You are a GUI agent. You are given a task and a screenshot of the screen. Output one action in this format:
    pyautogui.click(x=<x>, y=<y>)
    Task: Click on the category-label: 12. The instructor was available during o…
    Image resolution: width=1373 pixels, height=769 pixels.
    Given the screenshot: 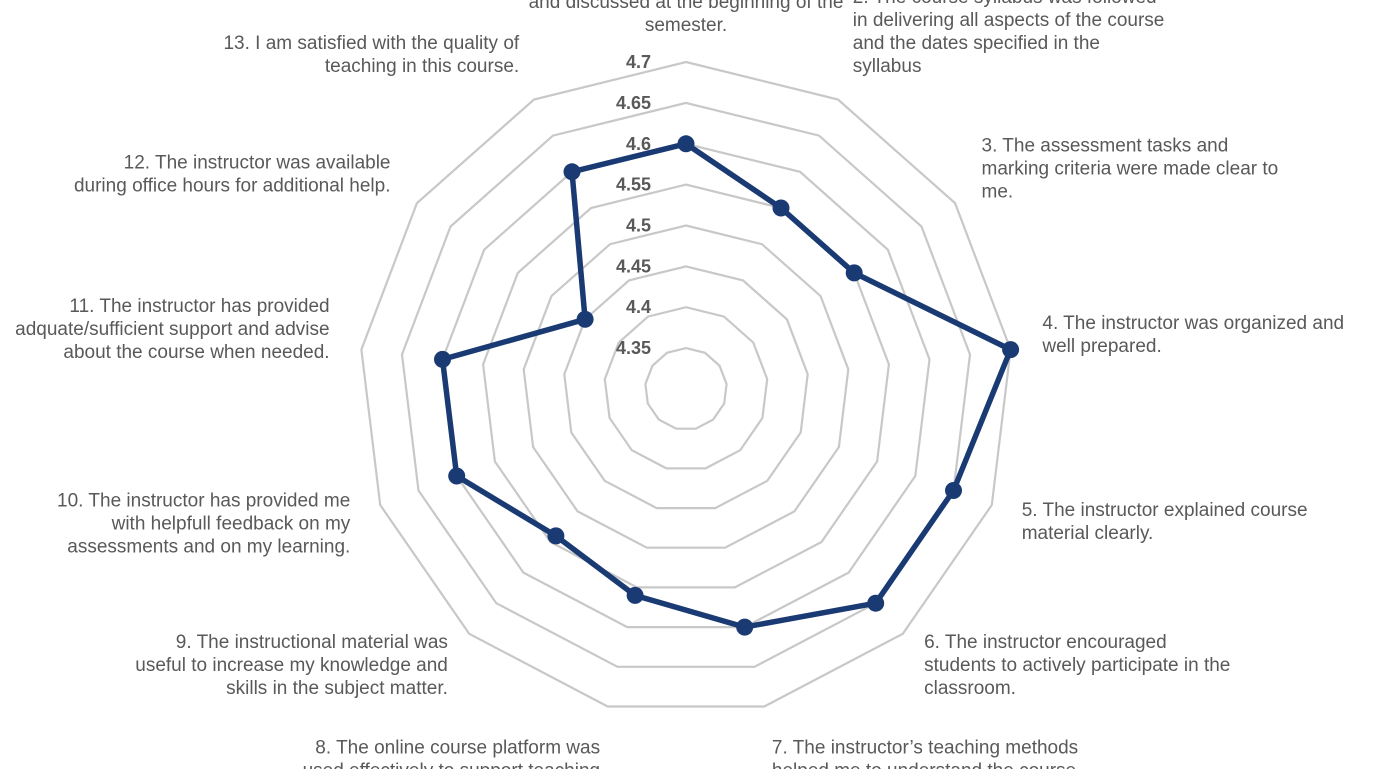 What is the action you would take?
    pyautogui.click(x=232, y=175)
    